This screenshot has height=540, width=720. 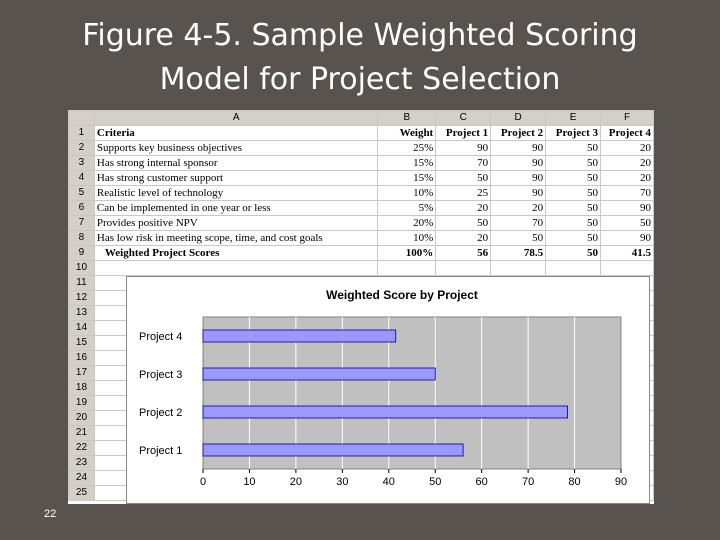 What do you see at coordinates (573, 118) in the screenshot?
I see `column-header: E` at bounding box center [573, 118].